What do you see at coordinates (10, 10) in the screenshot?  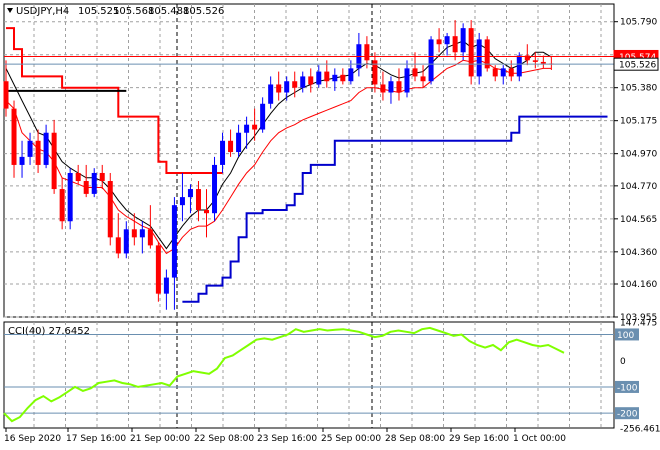 I see `dropdown-arrow-icon` at bounding box center [10, 10].